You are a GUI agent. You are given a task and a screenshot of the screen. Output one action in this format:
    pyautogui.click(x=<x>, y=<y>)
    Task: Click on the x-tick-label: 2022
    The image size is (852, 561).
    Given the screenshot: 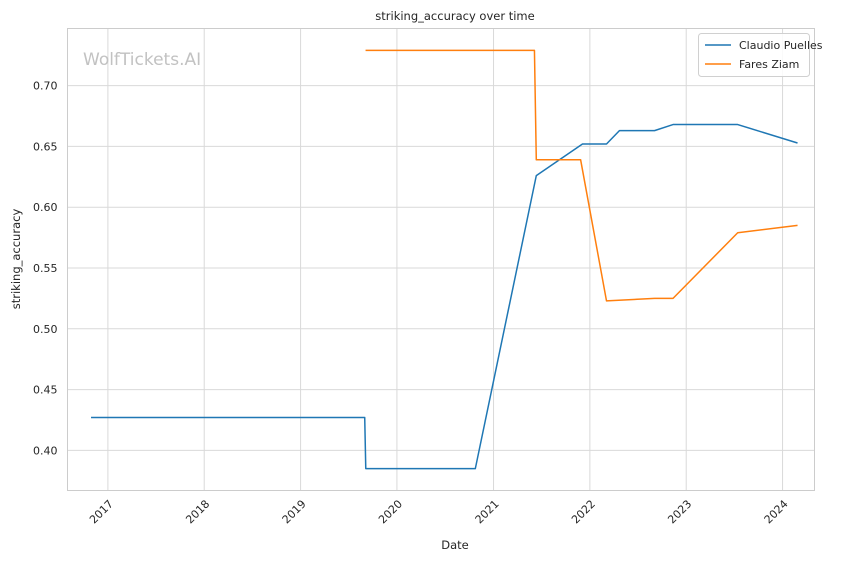 What is the action you would take?
    pyautogui.click(x=583, y=511)
    